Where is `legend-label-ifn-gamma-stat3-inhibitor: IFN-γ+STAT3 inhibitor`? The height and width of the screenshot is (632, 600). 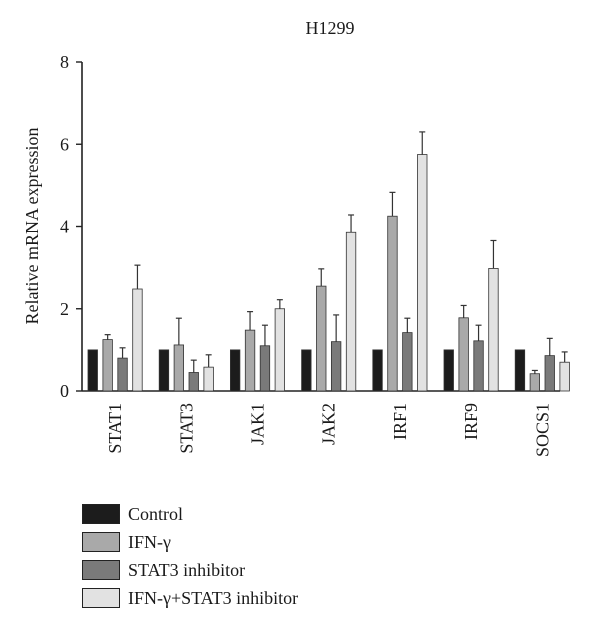 legend-label-ifn-gamma-stat3-inhibitor: IFN-γ+STAT3 inhibitor is located at coordinates (213, 597).